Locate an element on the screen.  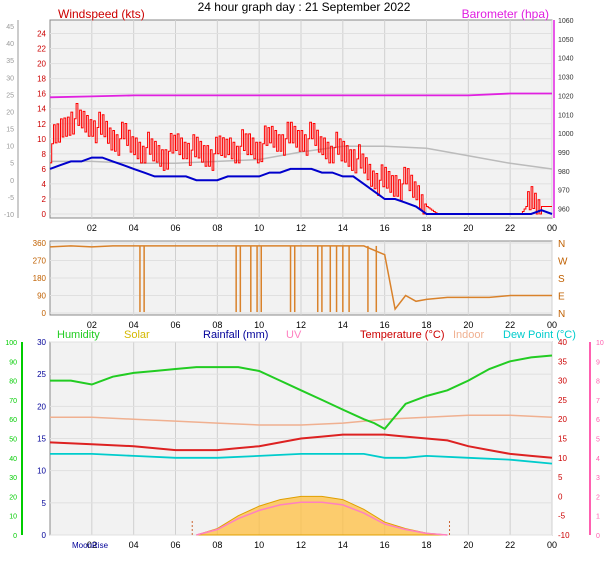
humidity-y-tick: 0 is located at coordinates (15, 536).